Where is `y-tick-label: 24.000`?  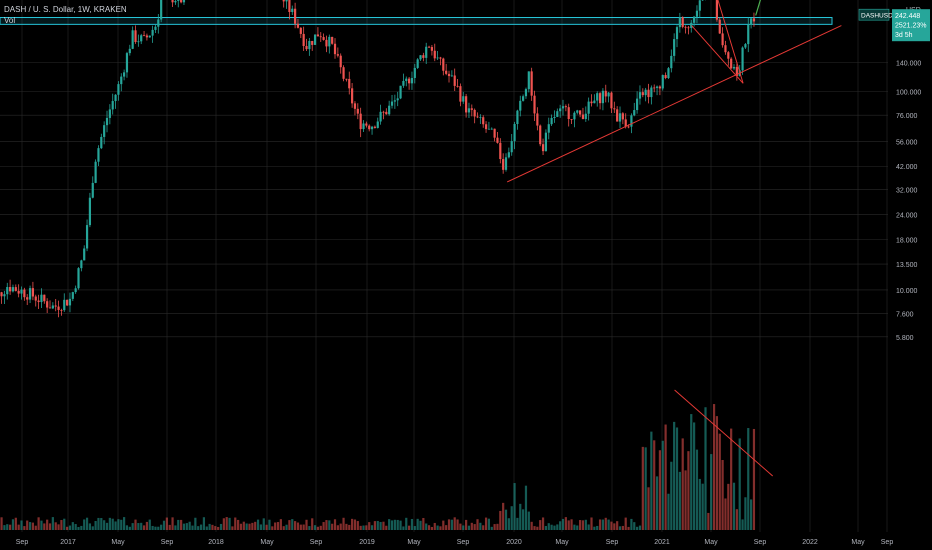
y-tick-label: 24.000 is located at coordinates (907, 215).